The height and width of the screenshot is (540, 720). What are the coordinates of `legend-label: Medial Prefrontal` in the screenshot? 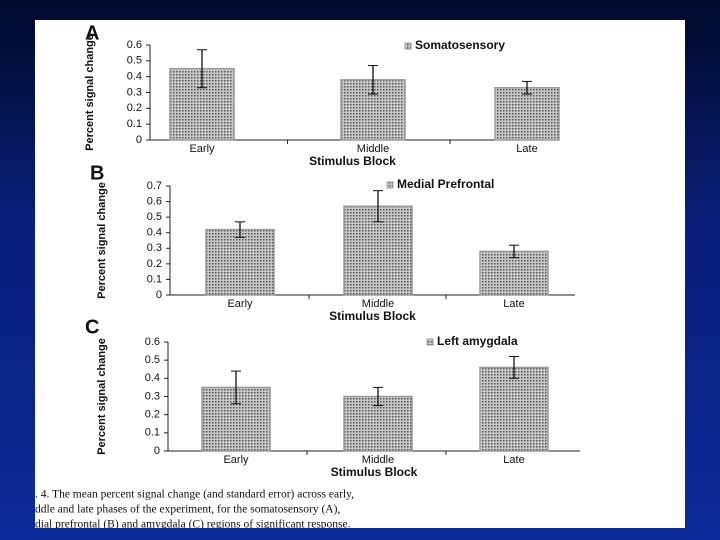 It's located at (445, 184).